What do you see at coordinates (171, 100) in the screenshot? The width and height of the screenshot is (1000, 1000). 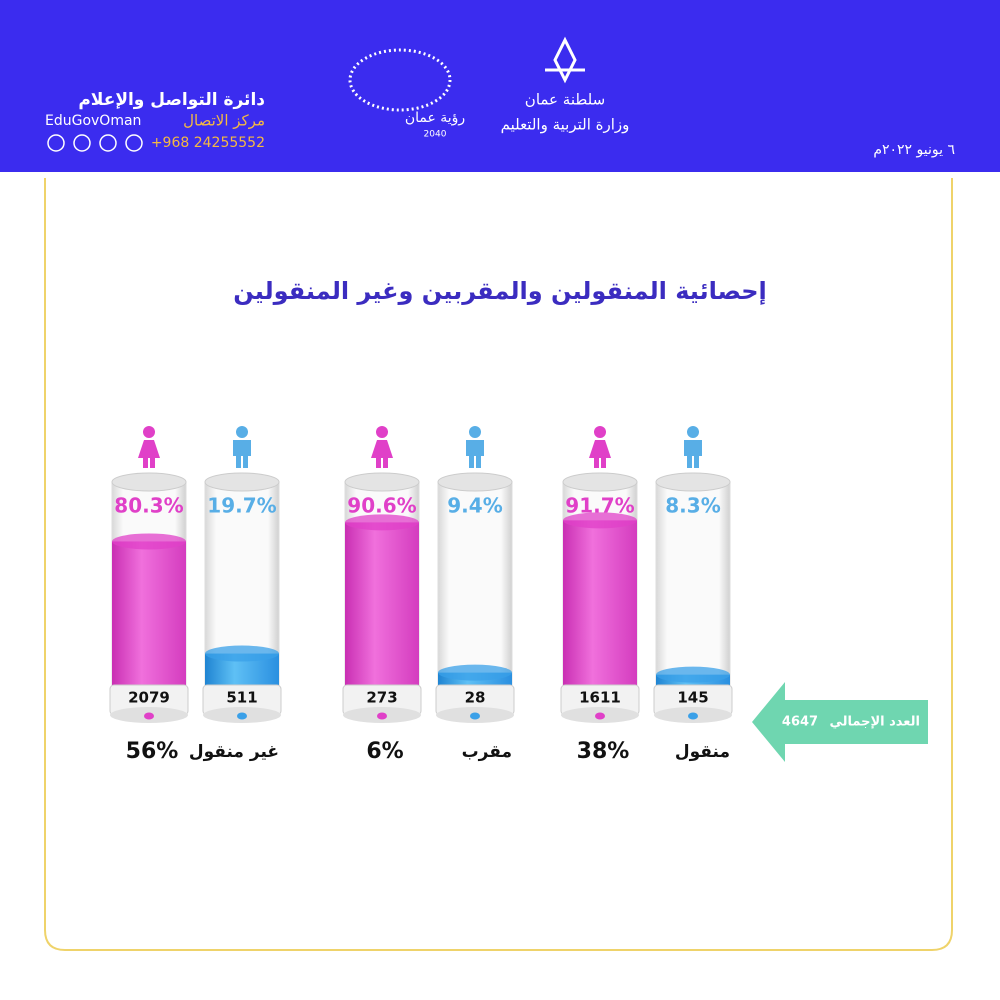 I see `department: دائرة التواصل والإعلام` at bounding box center [171, 100].